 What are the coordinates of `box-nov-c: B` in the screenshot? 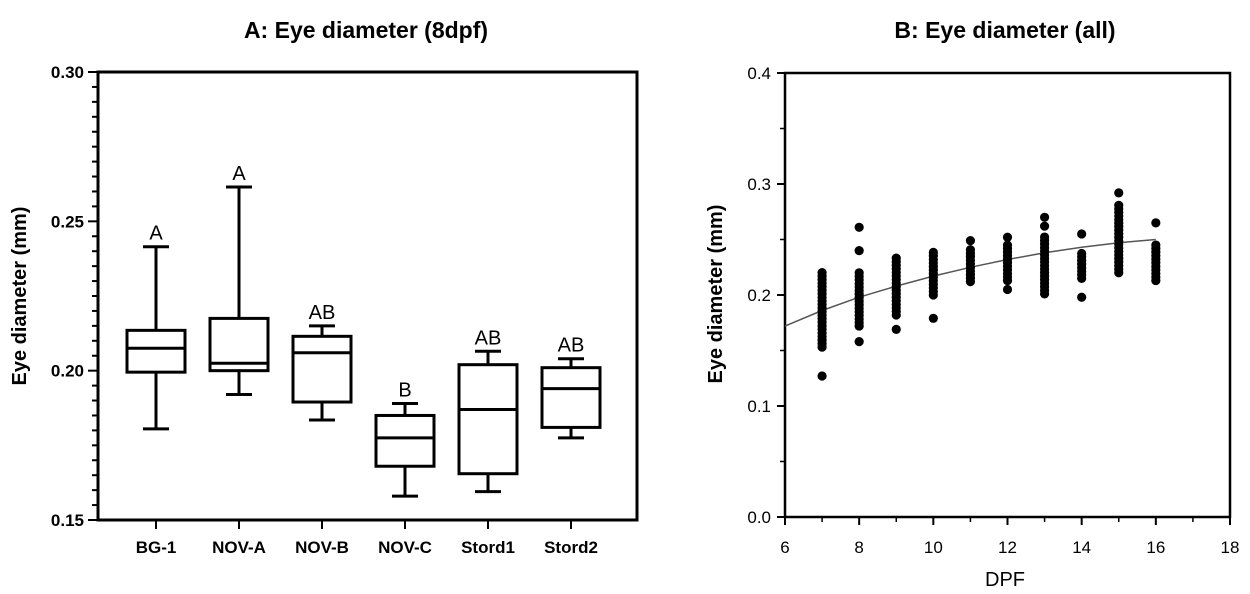 It's located at (405, 439).